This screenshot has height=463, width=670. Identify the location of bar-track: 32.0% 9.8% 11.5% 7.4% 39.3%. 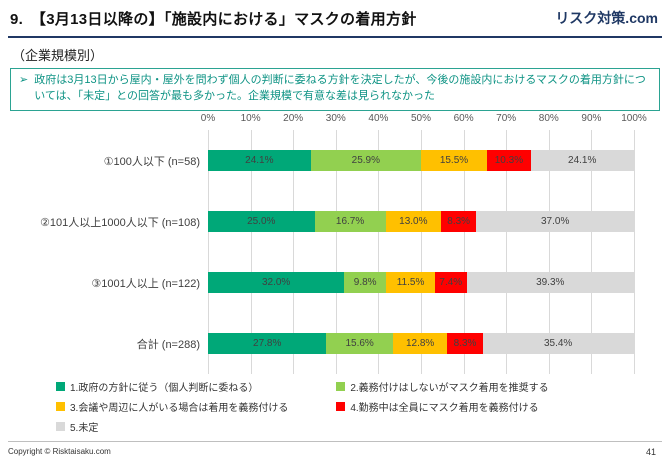
(421, 282).